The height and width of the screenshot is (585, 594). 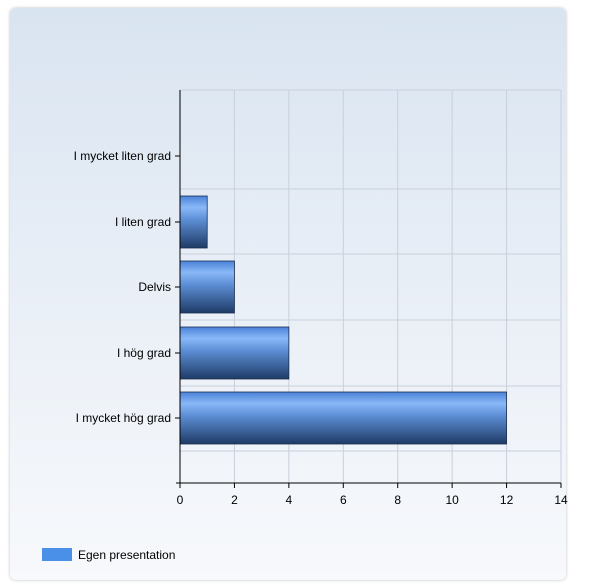 What do you see at coordinates (234, 500) in the screenshot?
I see `x-tick-label: 2` at bounding box center [234, 500].